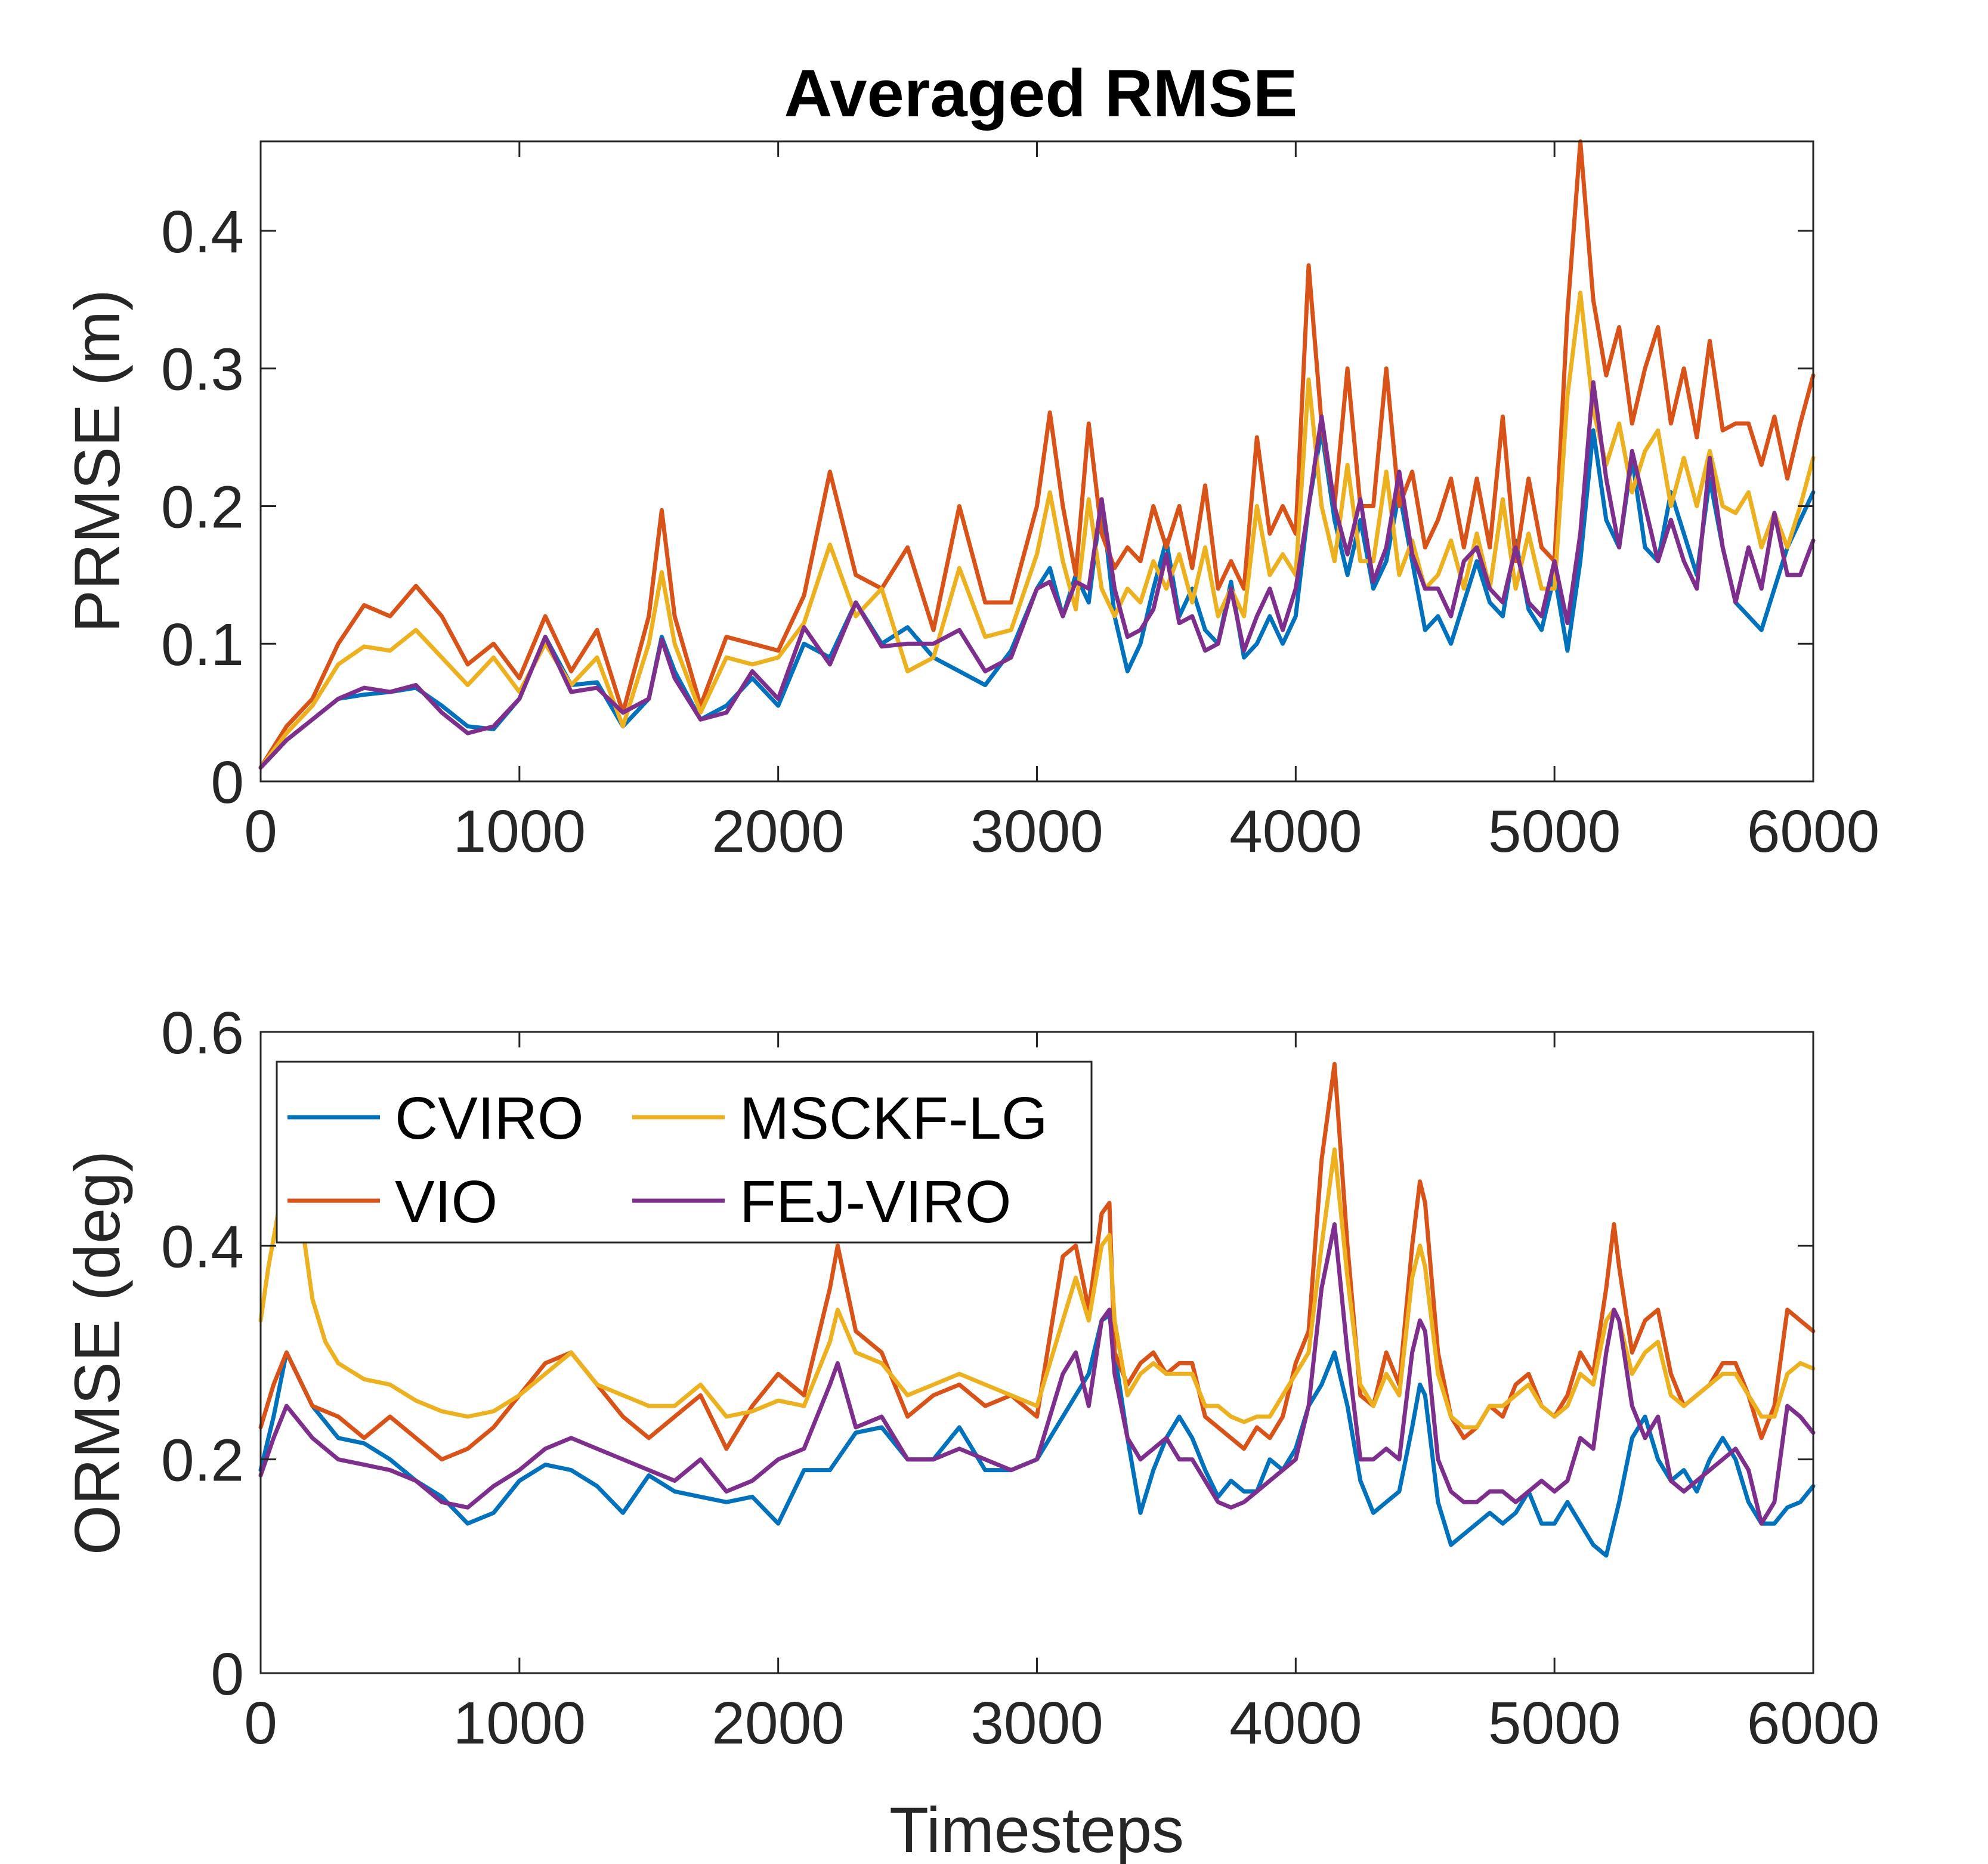 This screenshot has height=1864, width=1988. I want to click on prmse-y-tick-label: 0, so click(227, 782).